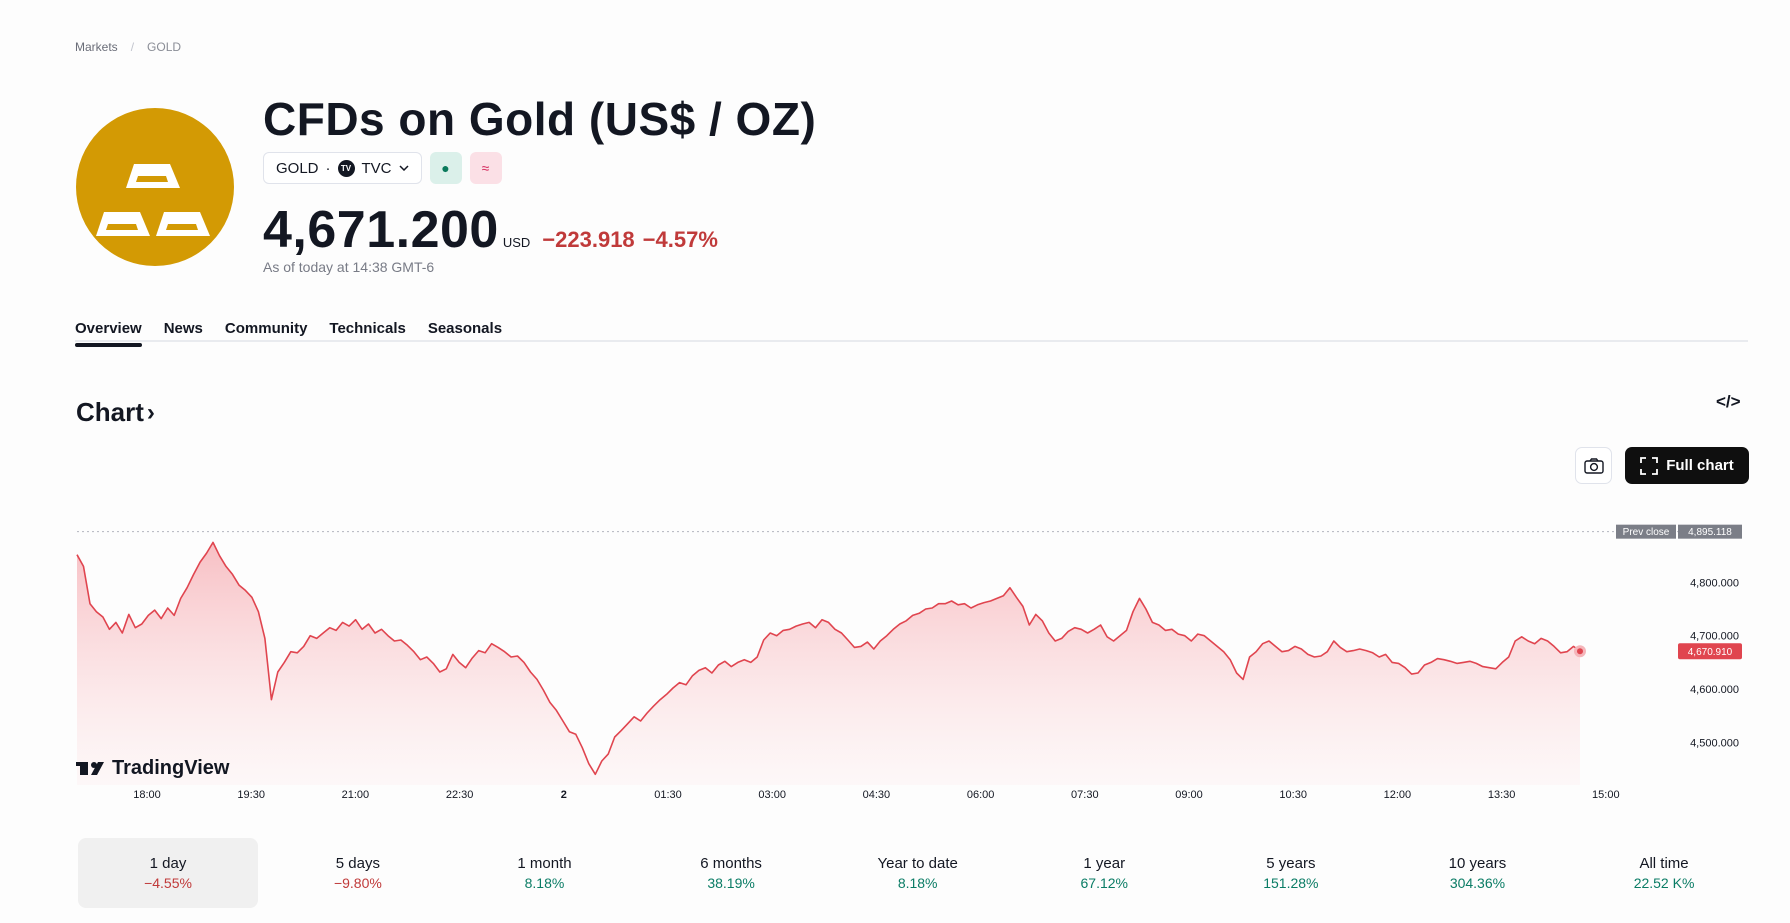  Describe the element at coordinates (1104, 883) in the screenshot. I see `period-change: 67.12%` at that location.